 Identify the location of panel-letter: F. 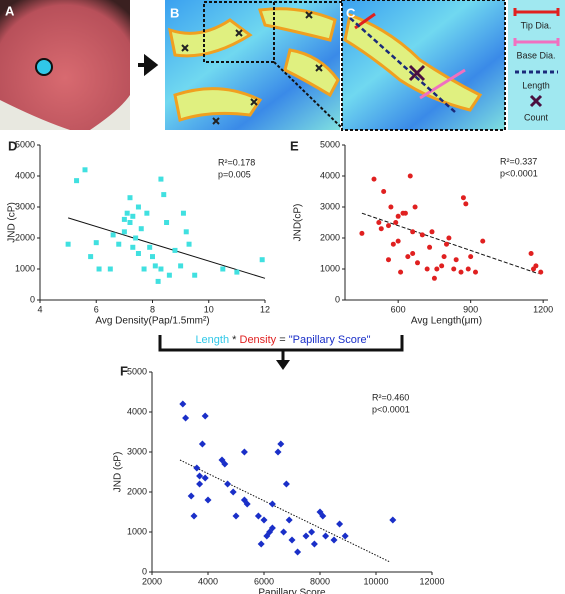
(124, 370).